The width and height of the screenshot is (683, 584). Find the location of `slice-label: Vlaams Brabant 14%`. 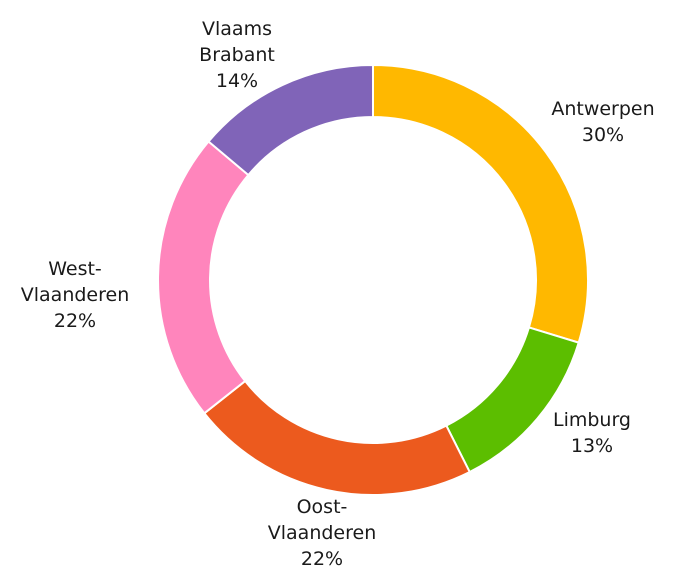

slice-label: Vlaams Brabant 14% is located at coordinates (237, 55).